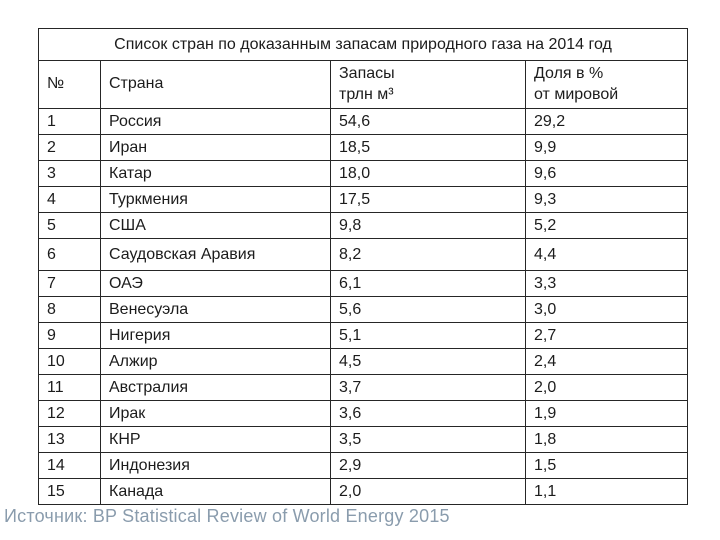 The image size is (720, 540). I want to click on cell-country: Туркмения, so click(215, 199).